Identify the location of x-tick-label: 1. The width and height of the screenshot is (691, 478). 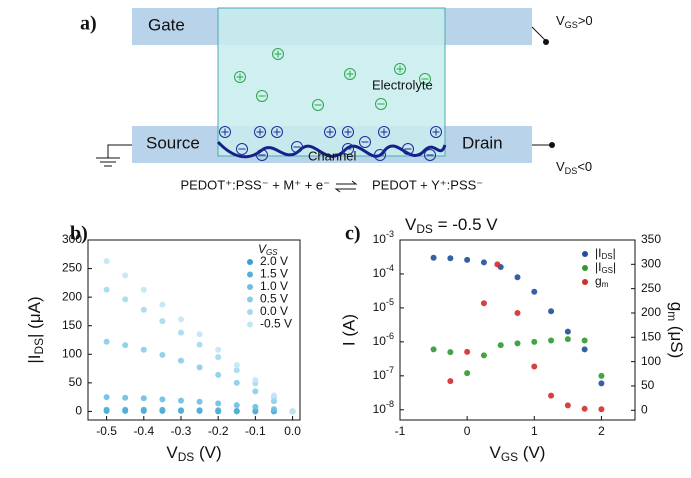
(534, 431).